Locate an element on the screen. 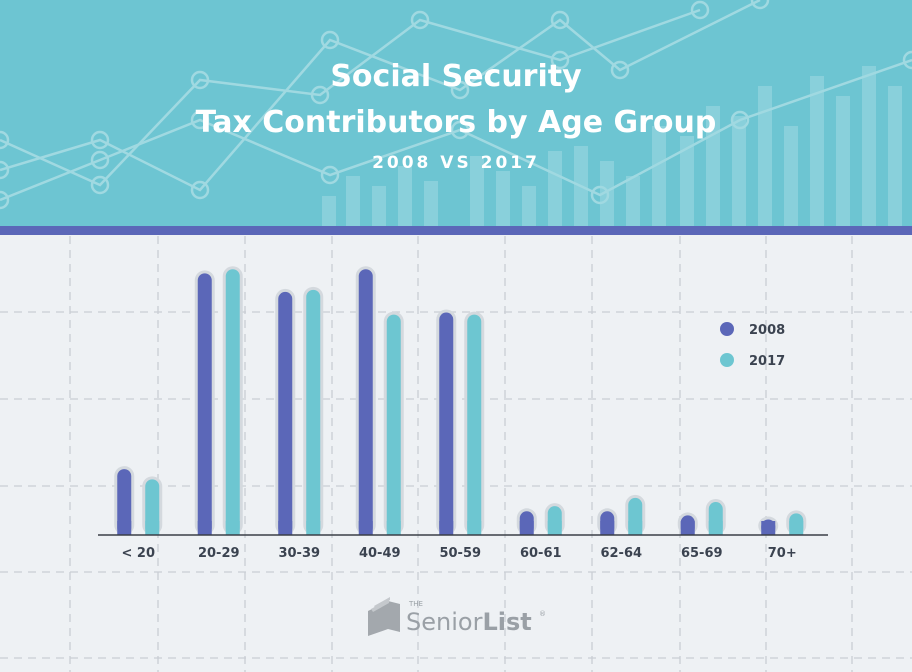 This screenshot has height=672, width=912. legend: 2008 2017 is located at coordinates (752, 345).